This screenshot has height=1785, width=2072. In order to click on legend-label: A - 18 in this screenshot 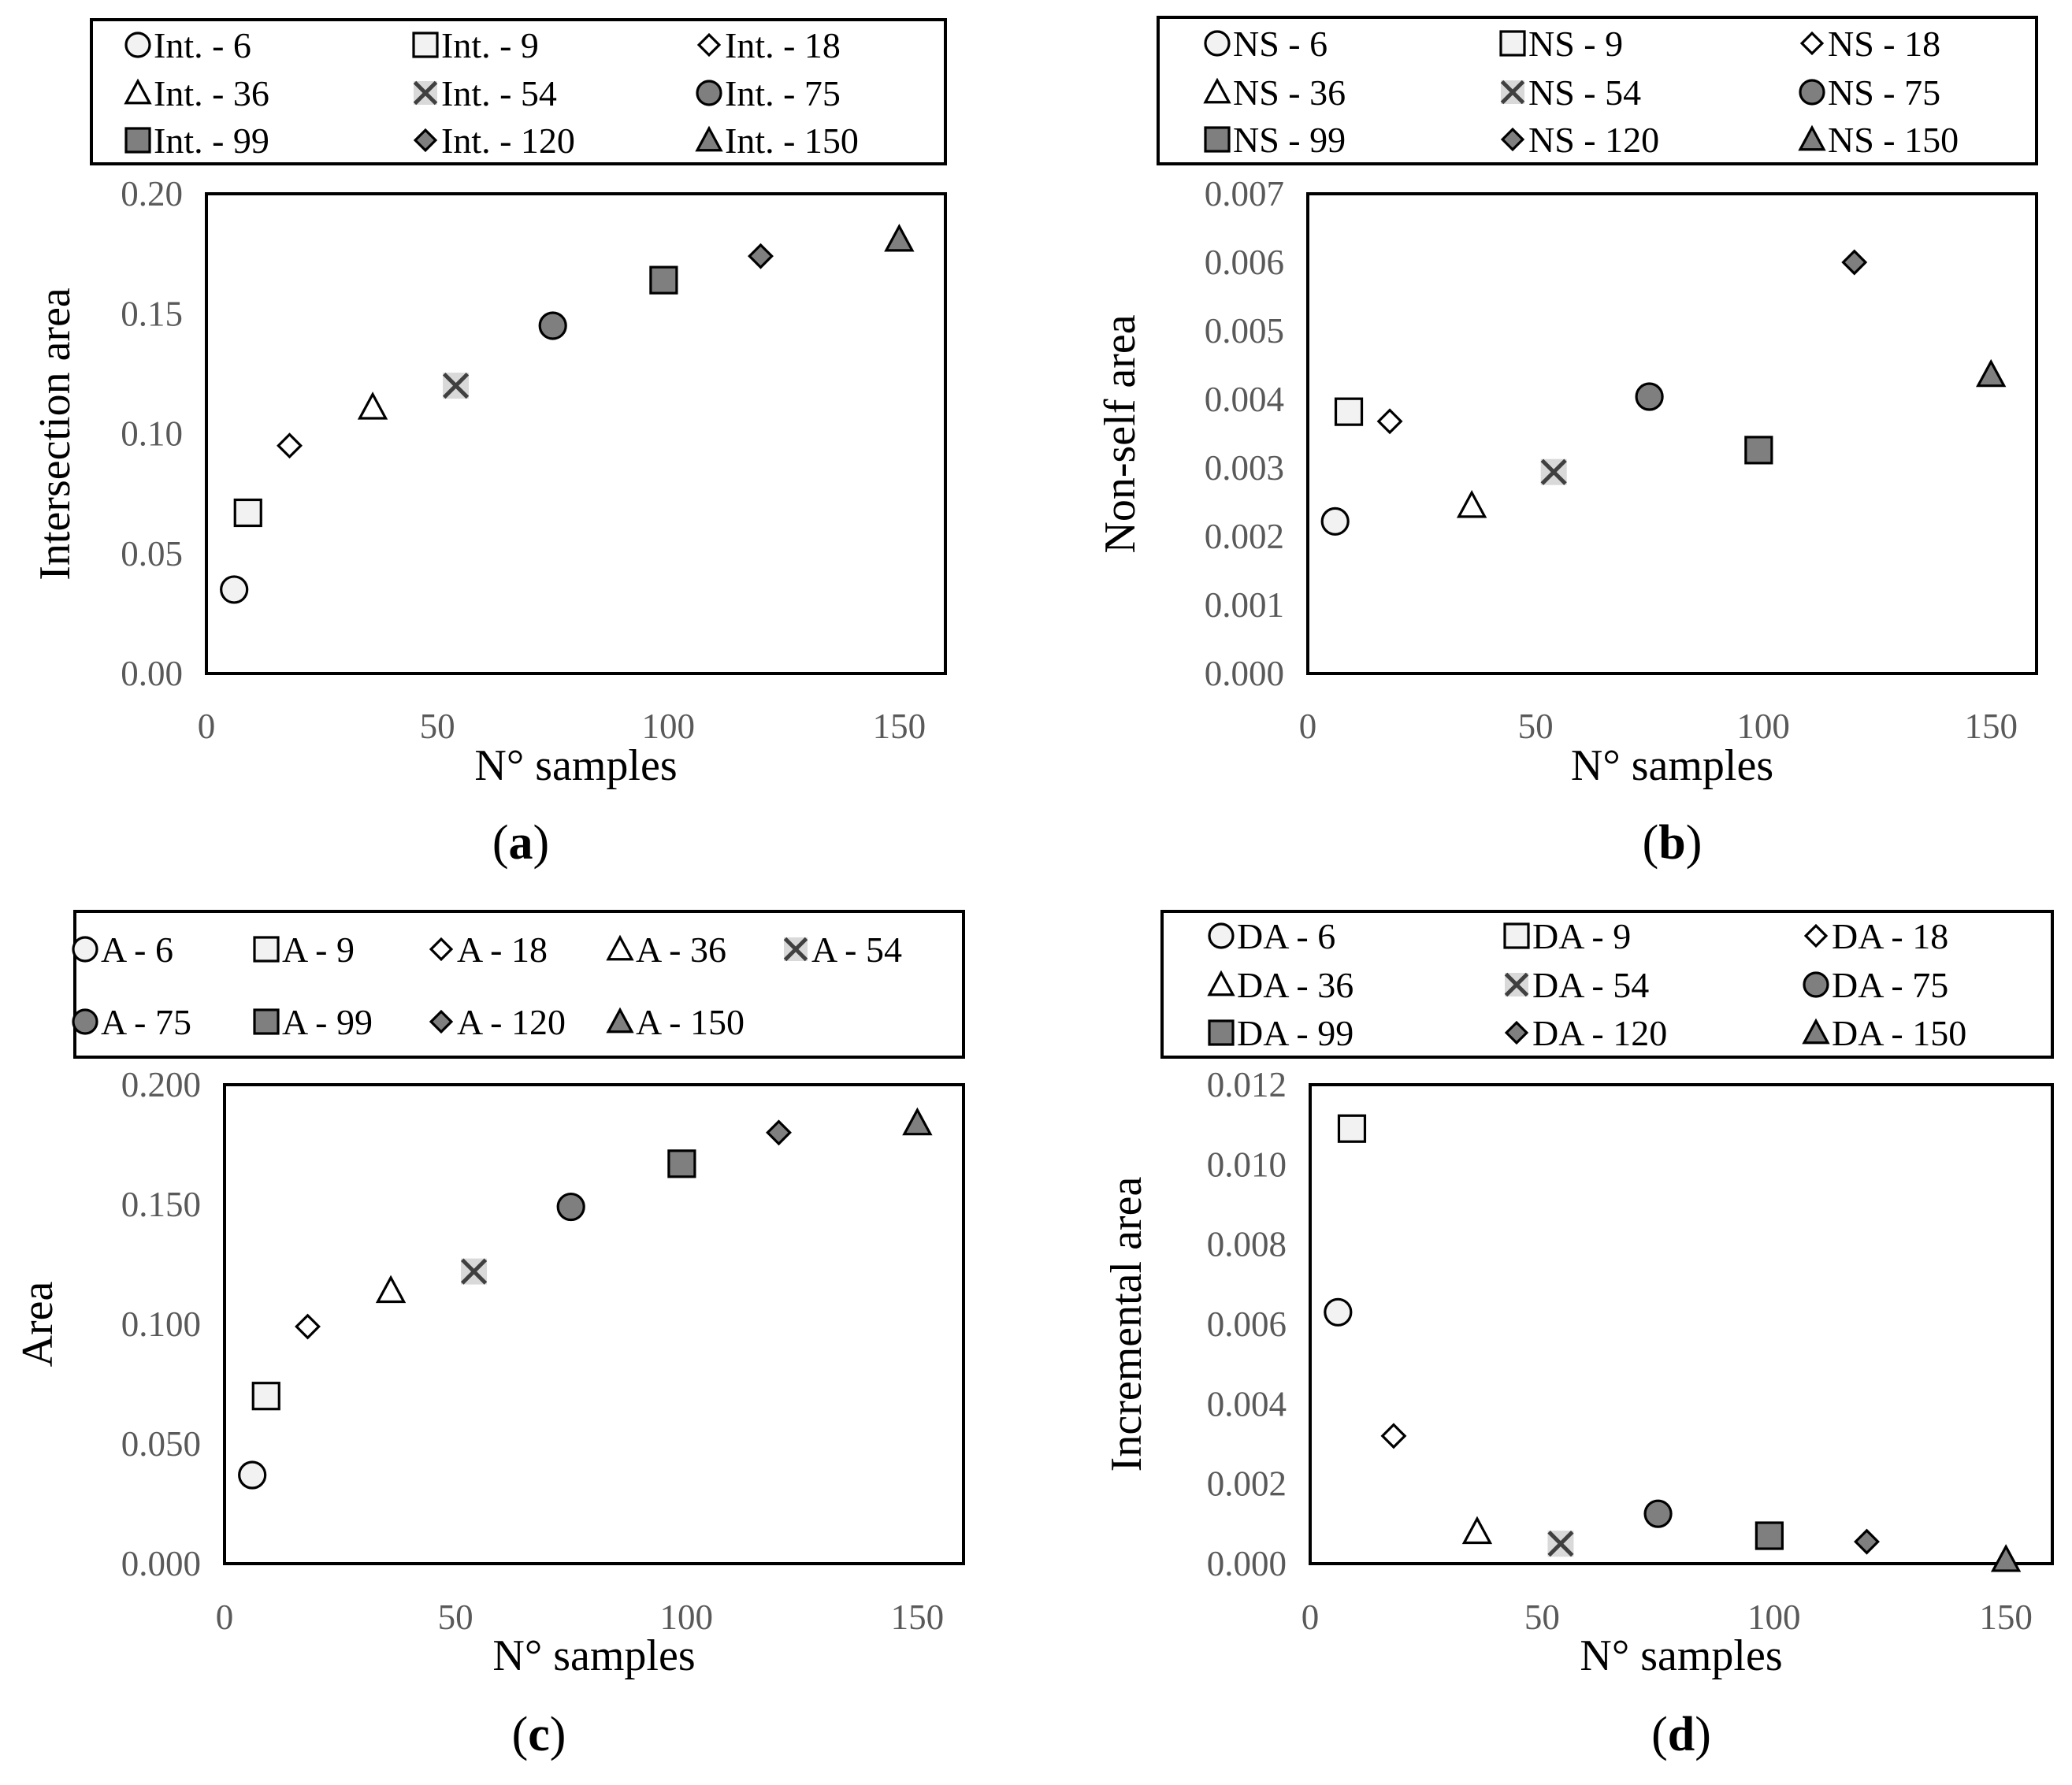, I will do `click(503, 950)`.